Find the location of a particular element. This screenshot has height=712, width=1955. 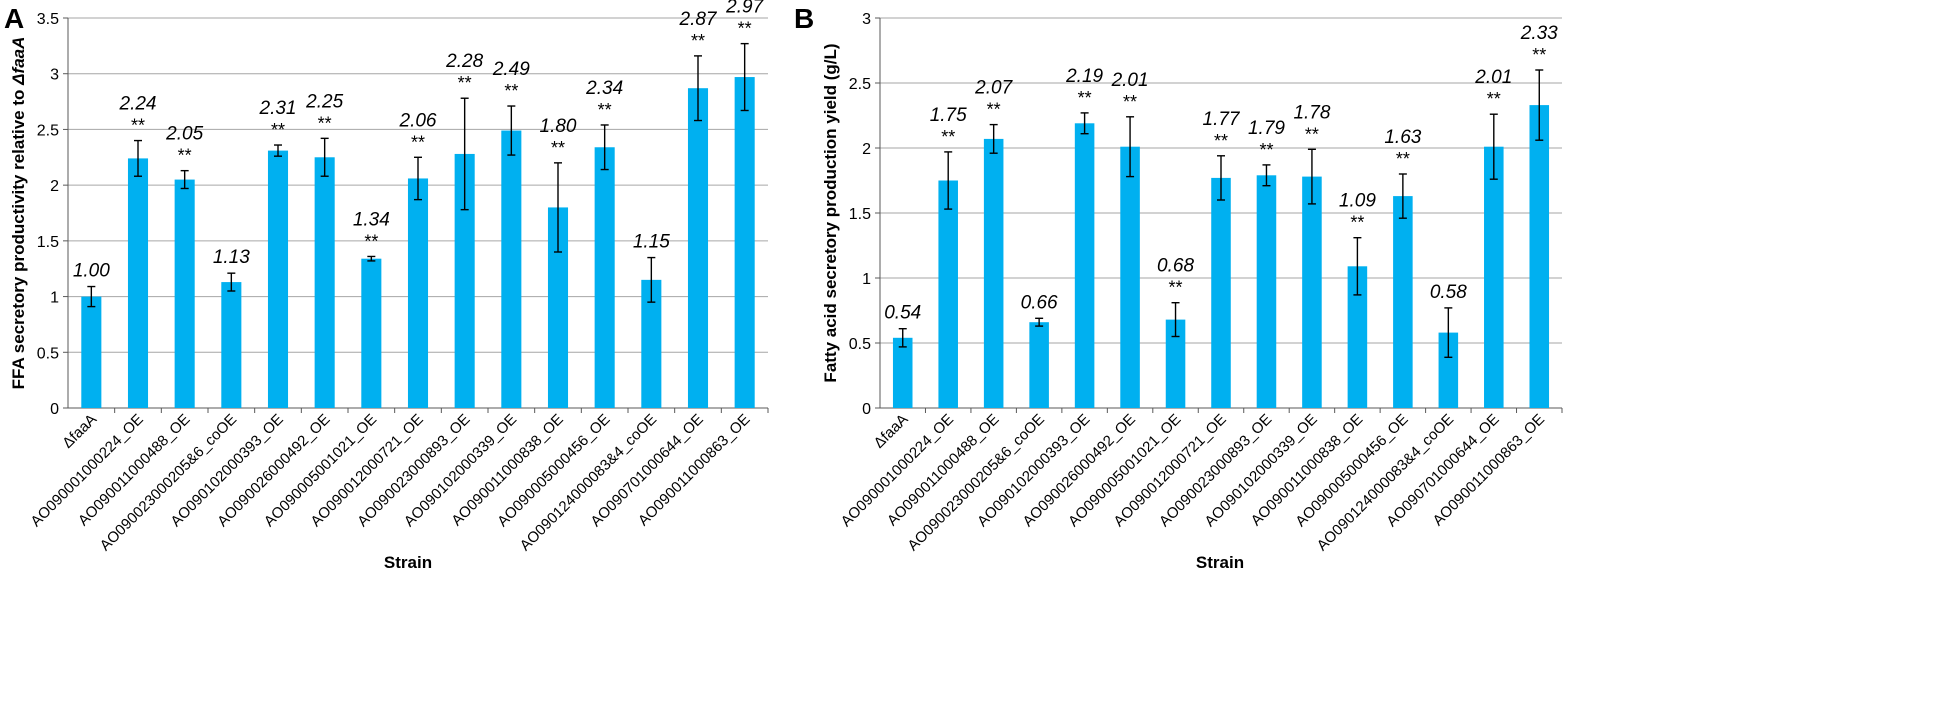

data-label: 1.75 is located at coordinates (948, 115).